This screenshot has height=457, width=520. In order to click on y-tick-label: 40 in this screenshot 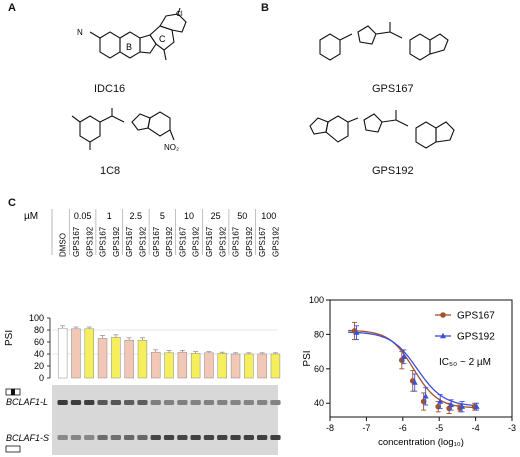, I will do `click(319, 403)`.